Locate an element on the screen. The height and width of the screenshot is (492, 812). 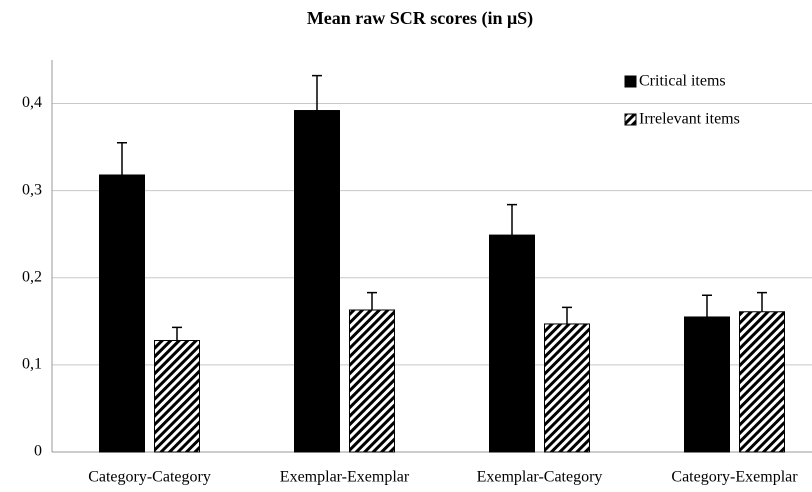
x-tick-label: Exemplar-Category is located at coordinates (540, 477).